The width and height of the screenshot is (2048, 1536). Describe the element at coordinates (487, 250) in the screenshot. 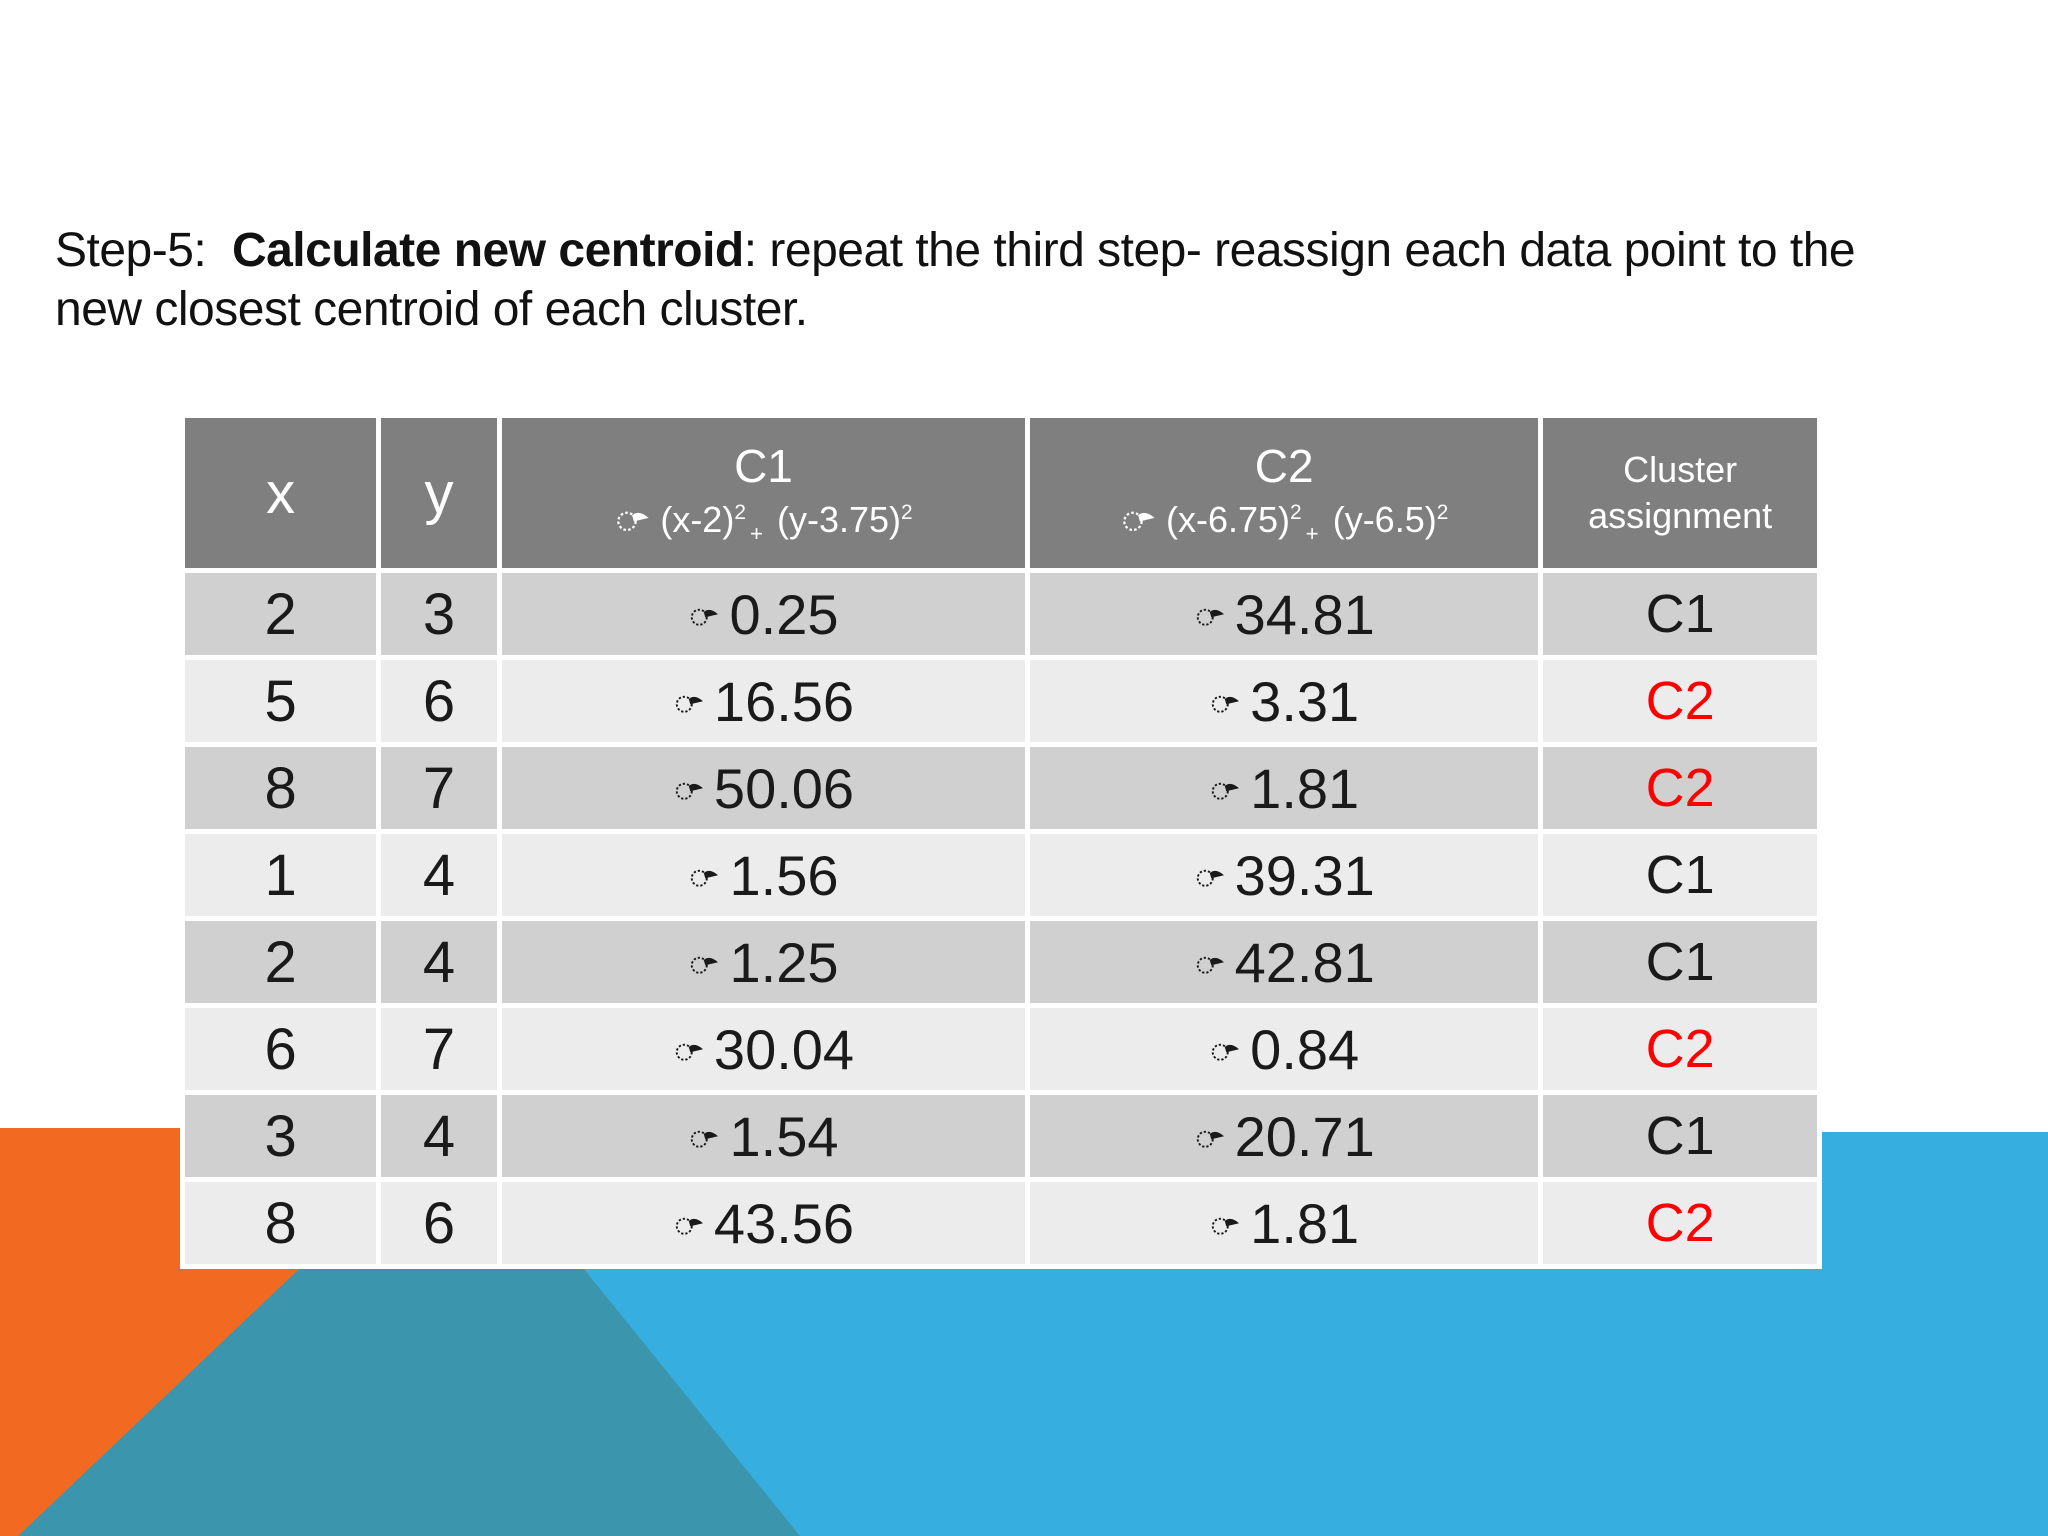

I see `title-bold: Calculate new centroid` at that location.